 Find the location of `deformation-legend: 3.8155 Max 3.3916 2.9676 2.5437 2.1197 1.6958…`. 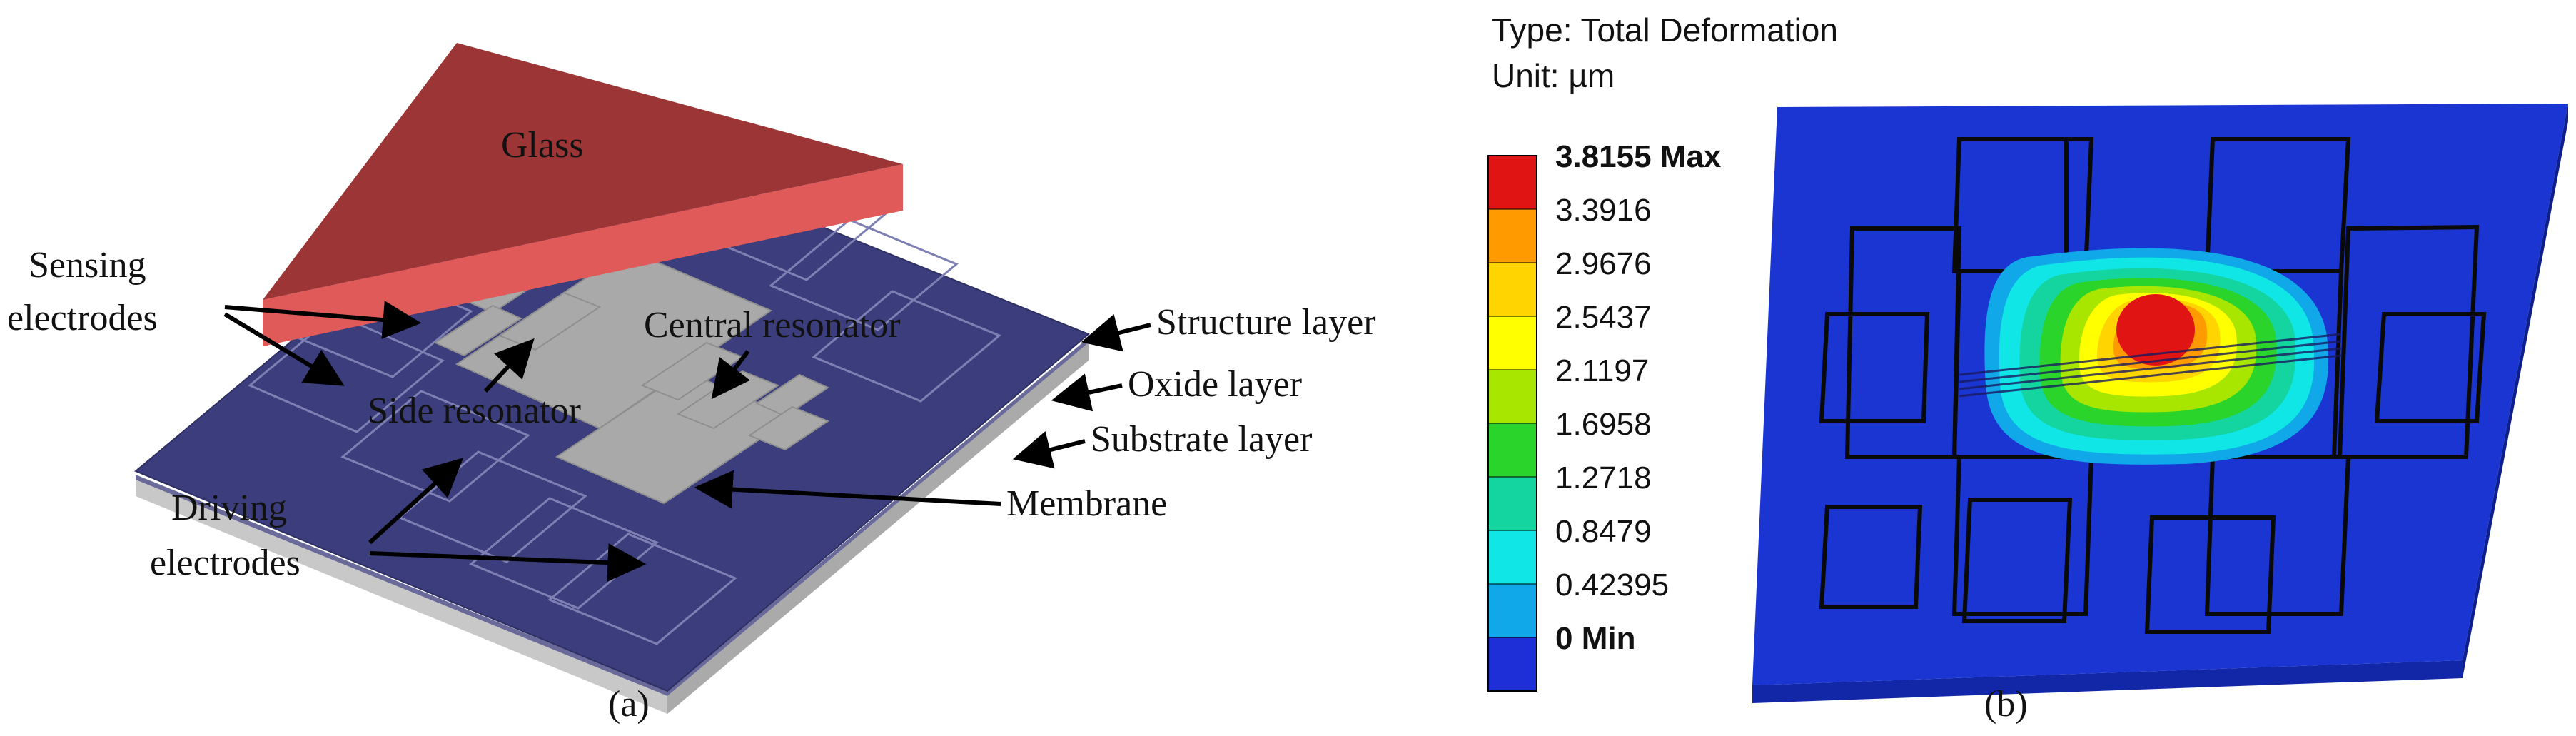

deformation-legend: 3.8155 Max 3.3916 2.9676 2.5437 2.1197 1.6958… is located at coordinates (1604, 416).